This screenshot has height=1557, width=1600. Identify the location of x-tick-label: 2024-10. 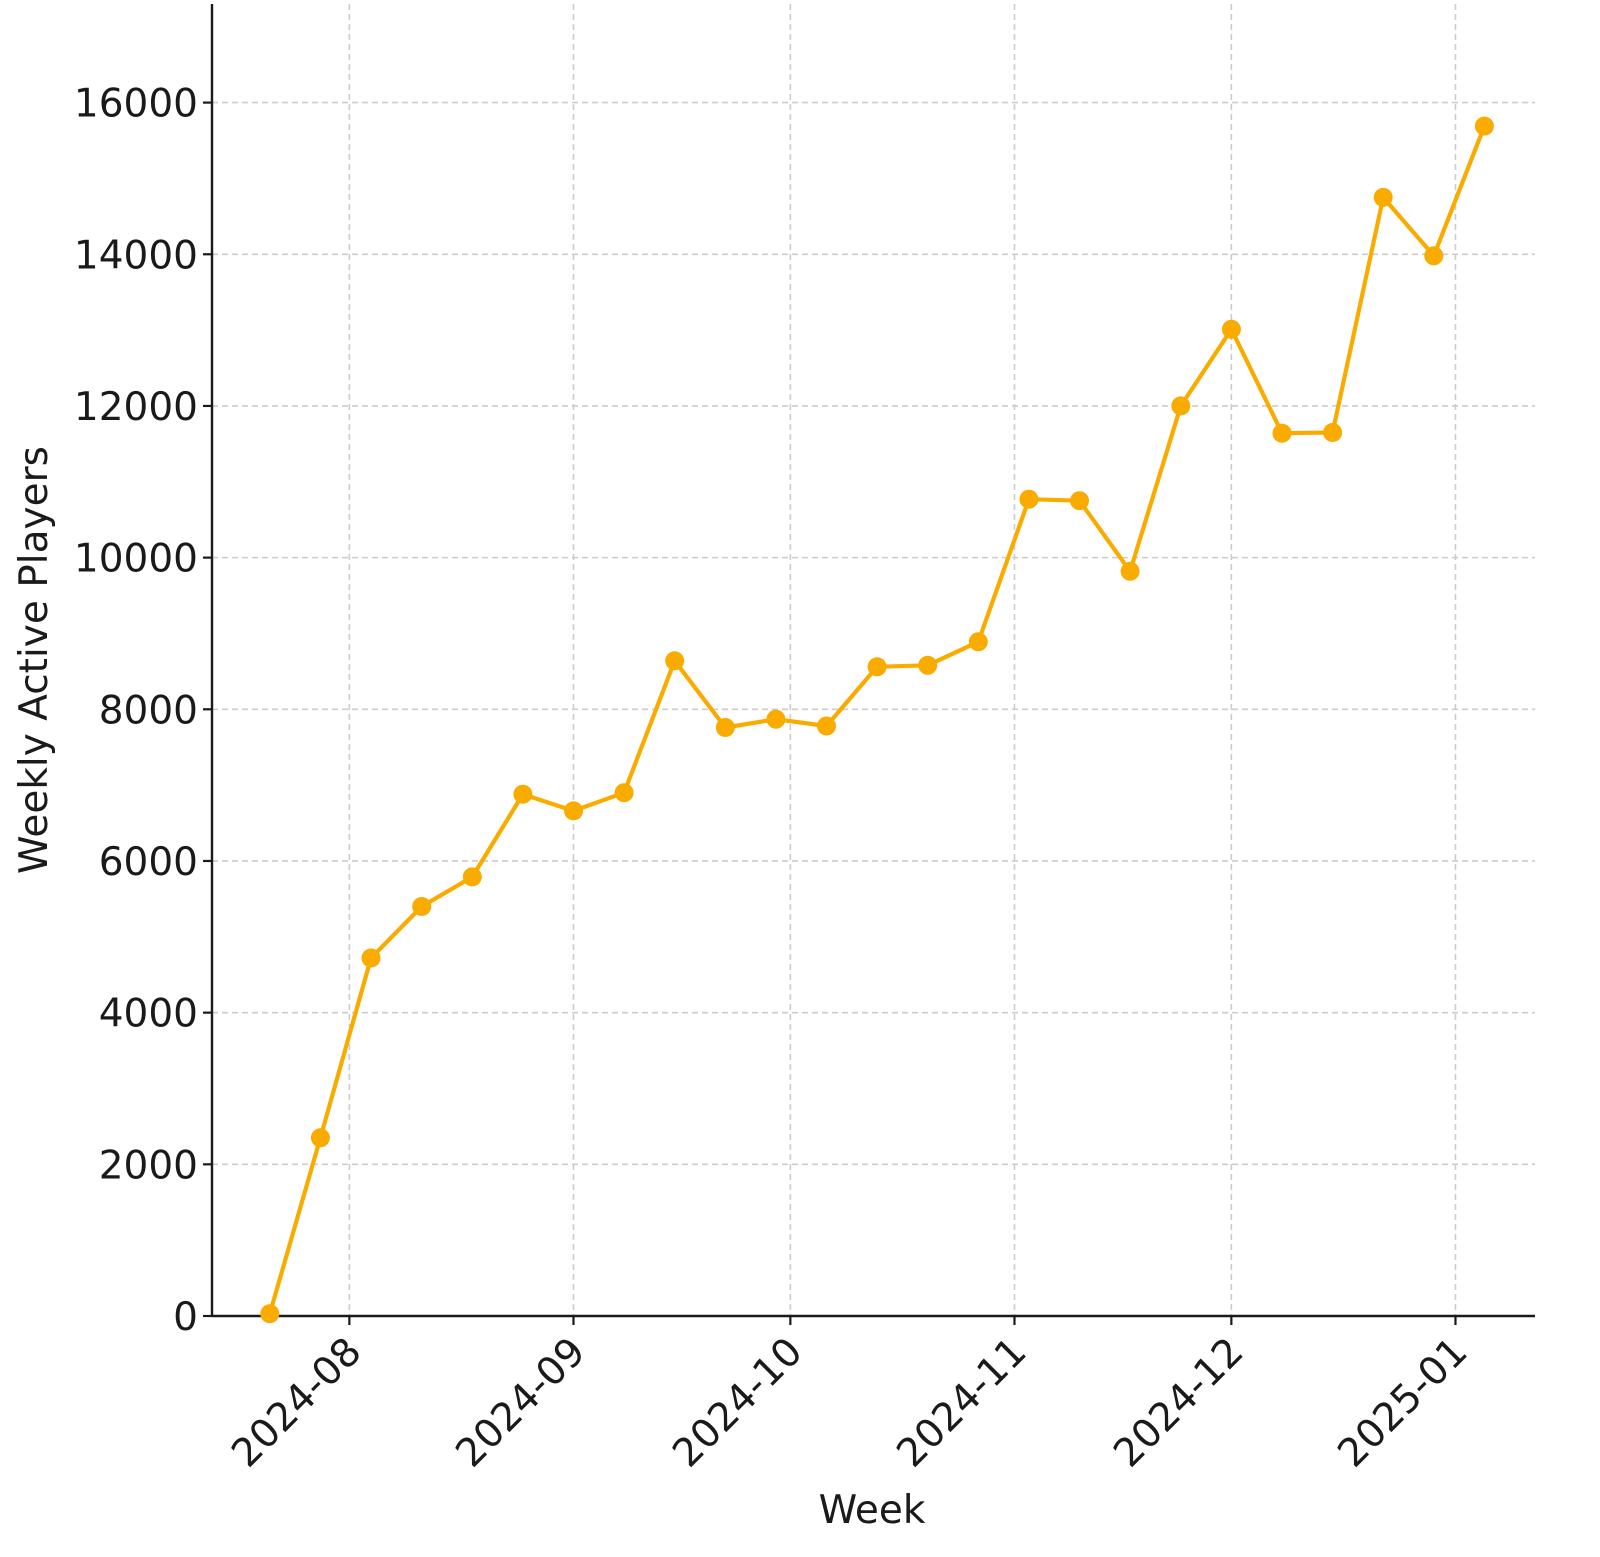
(737, 1402).